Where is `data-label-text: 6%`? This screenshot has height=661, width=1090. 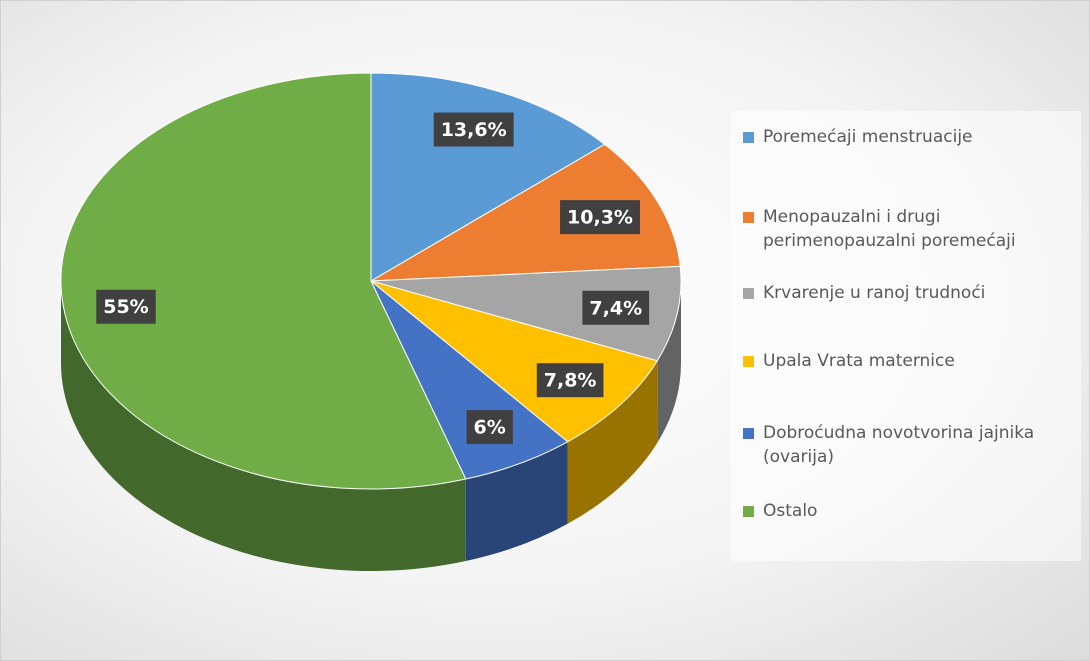
data-label-text: 6% is located at coordinates (490, 428).